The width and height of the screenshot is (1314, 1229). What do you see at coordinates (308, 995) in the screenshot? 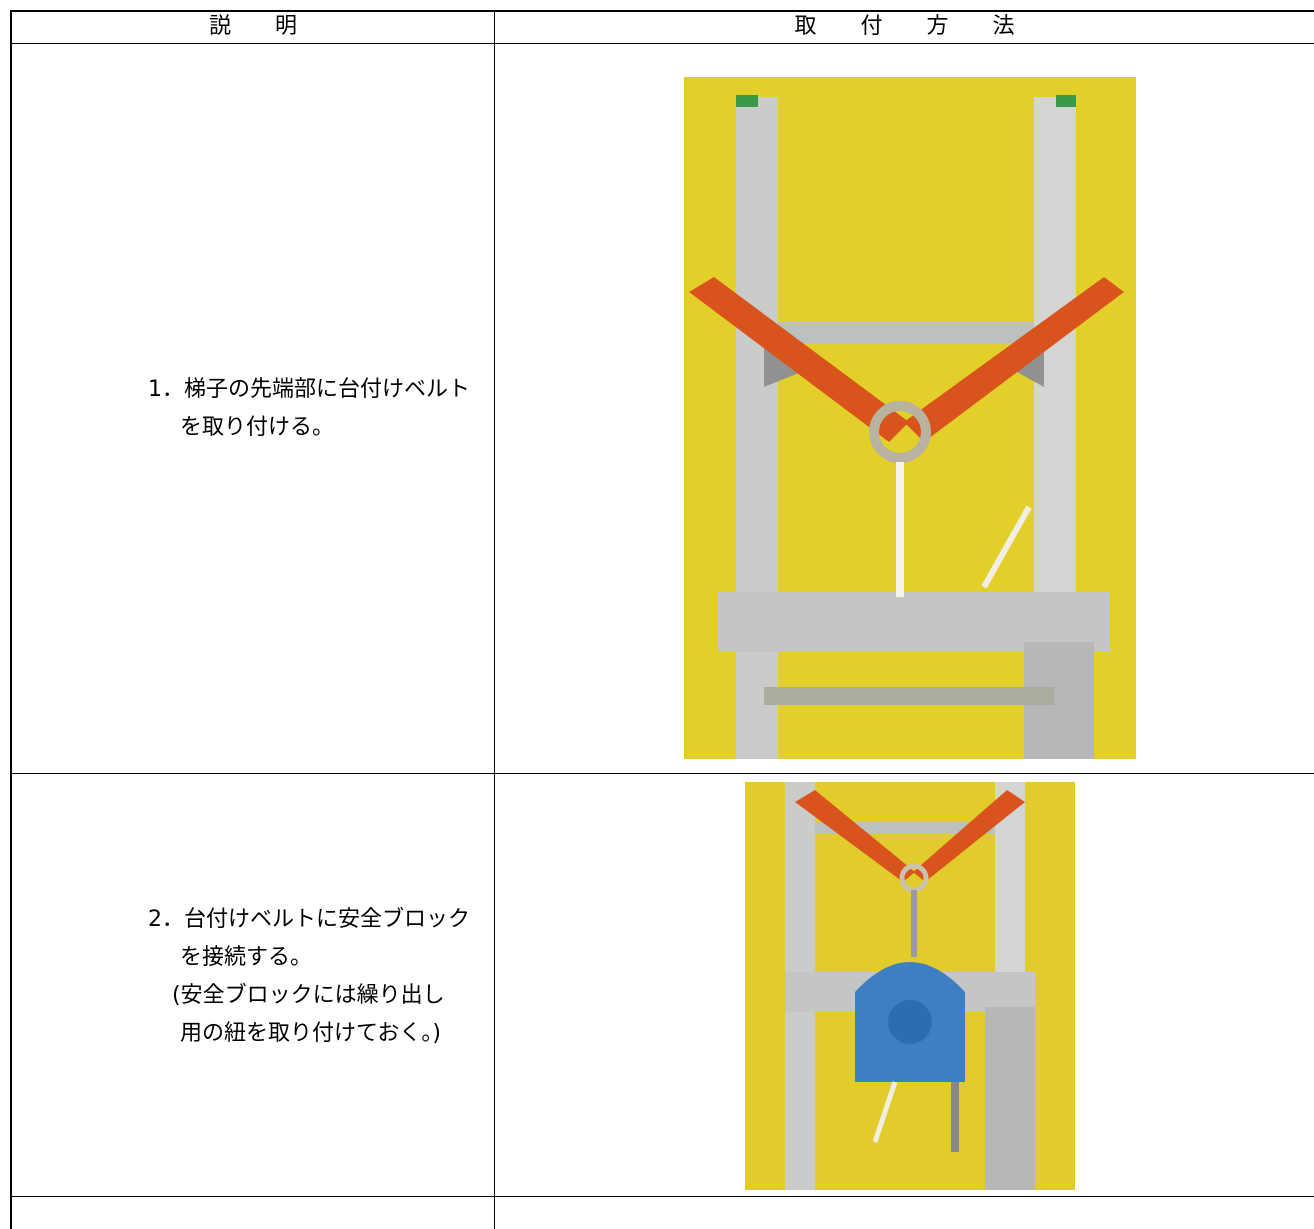
I see `description-line: (安全ブロックには繰り出し` at bounding box center [308, 995].